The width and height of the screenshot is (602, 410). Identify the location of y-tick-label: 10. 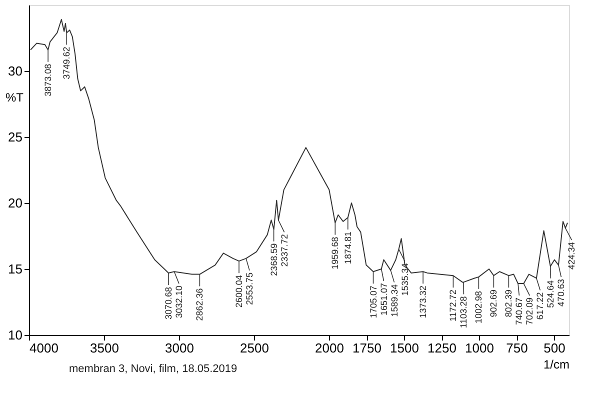
(15, 335).